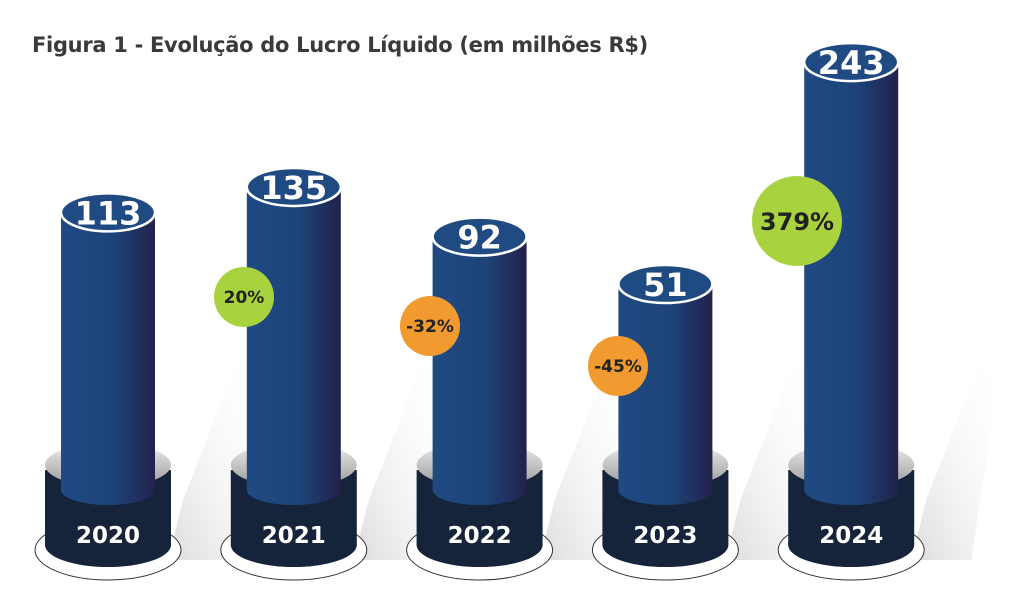 The image size is (1024, 604). I want to click on change-label: 379%, so click(797, 222).